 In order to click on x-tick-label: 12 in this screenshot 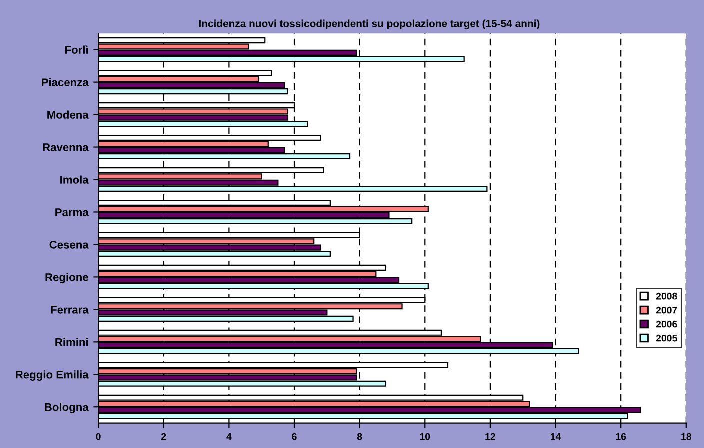, I will do `click(491, 436)`.